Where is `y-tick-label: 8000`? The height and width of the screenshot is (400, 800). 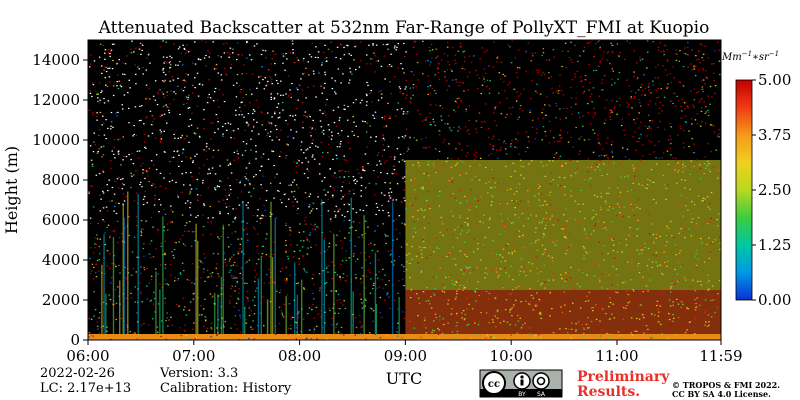
y-tick-label: 8000 is located at coordinates (61, 180).